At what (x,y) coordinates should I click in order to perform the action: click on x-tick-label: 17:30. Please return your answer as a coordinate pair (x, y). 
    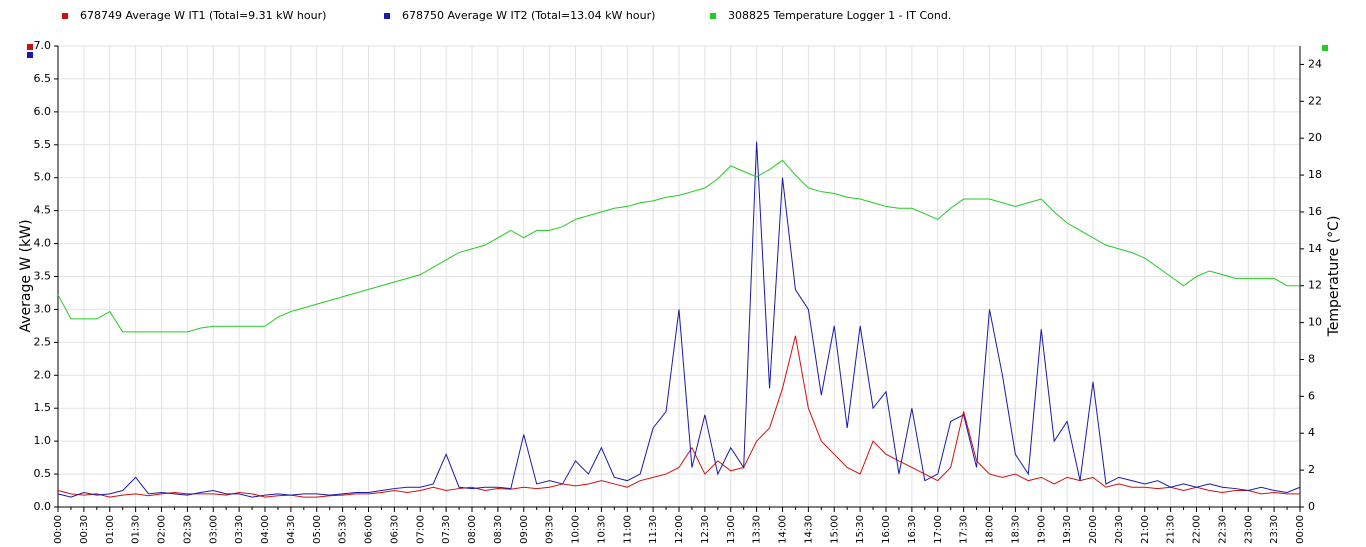
    Looking at the image, I should click on (964, 529).